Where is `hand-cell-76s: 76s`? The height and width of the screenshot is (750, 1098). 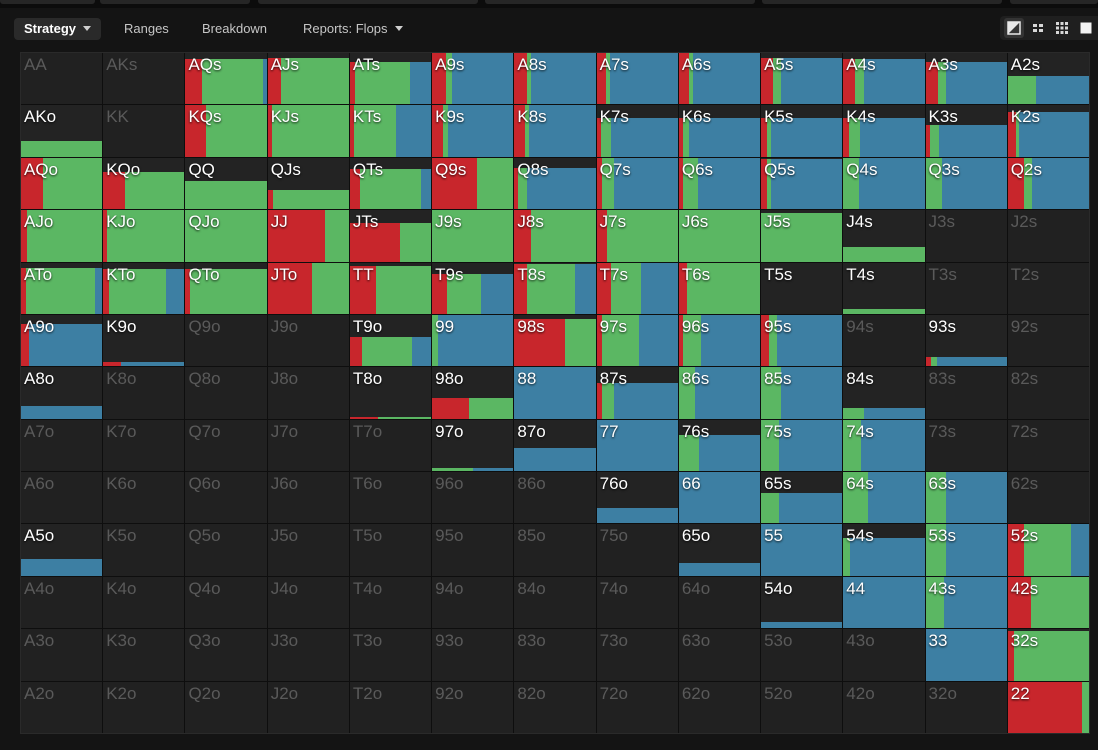 hand-cell-76s: 76s is located at coordinates (719, 445).